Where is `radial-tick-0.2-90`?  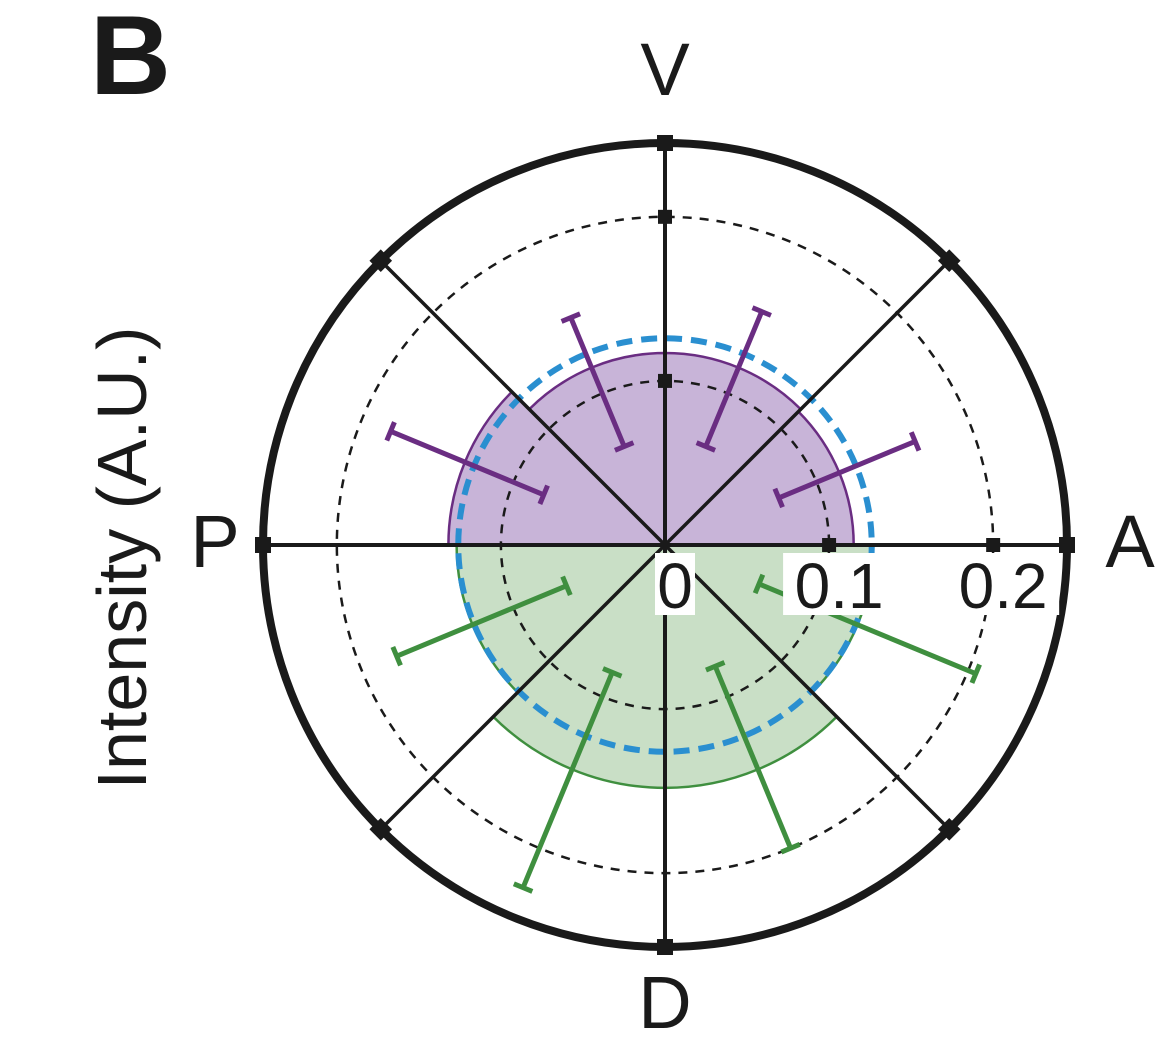
radial-tick-0.2-90 is located at coordinates (665, 216).